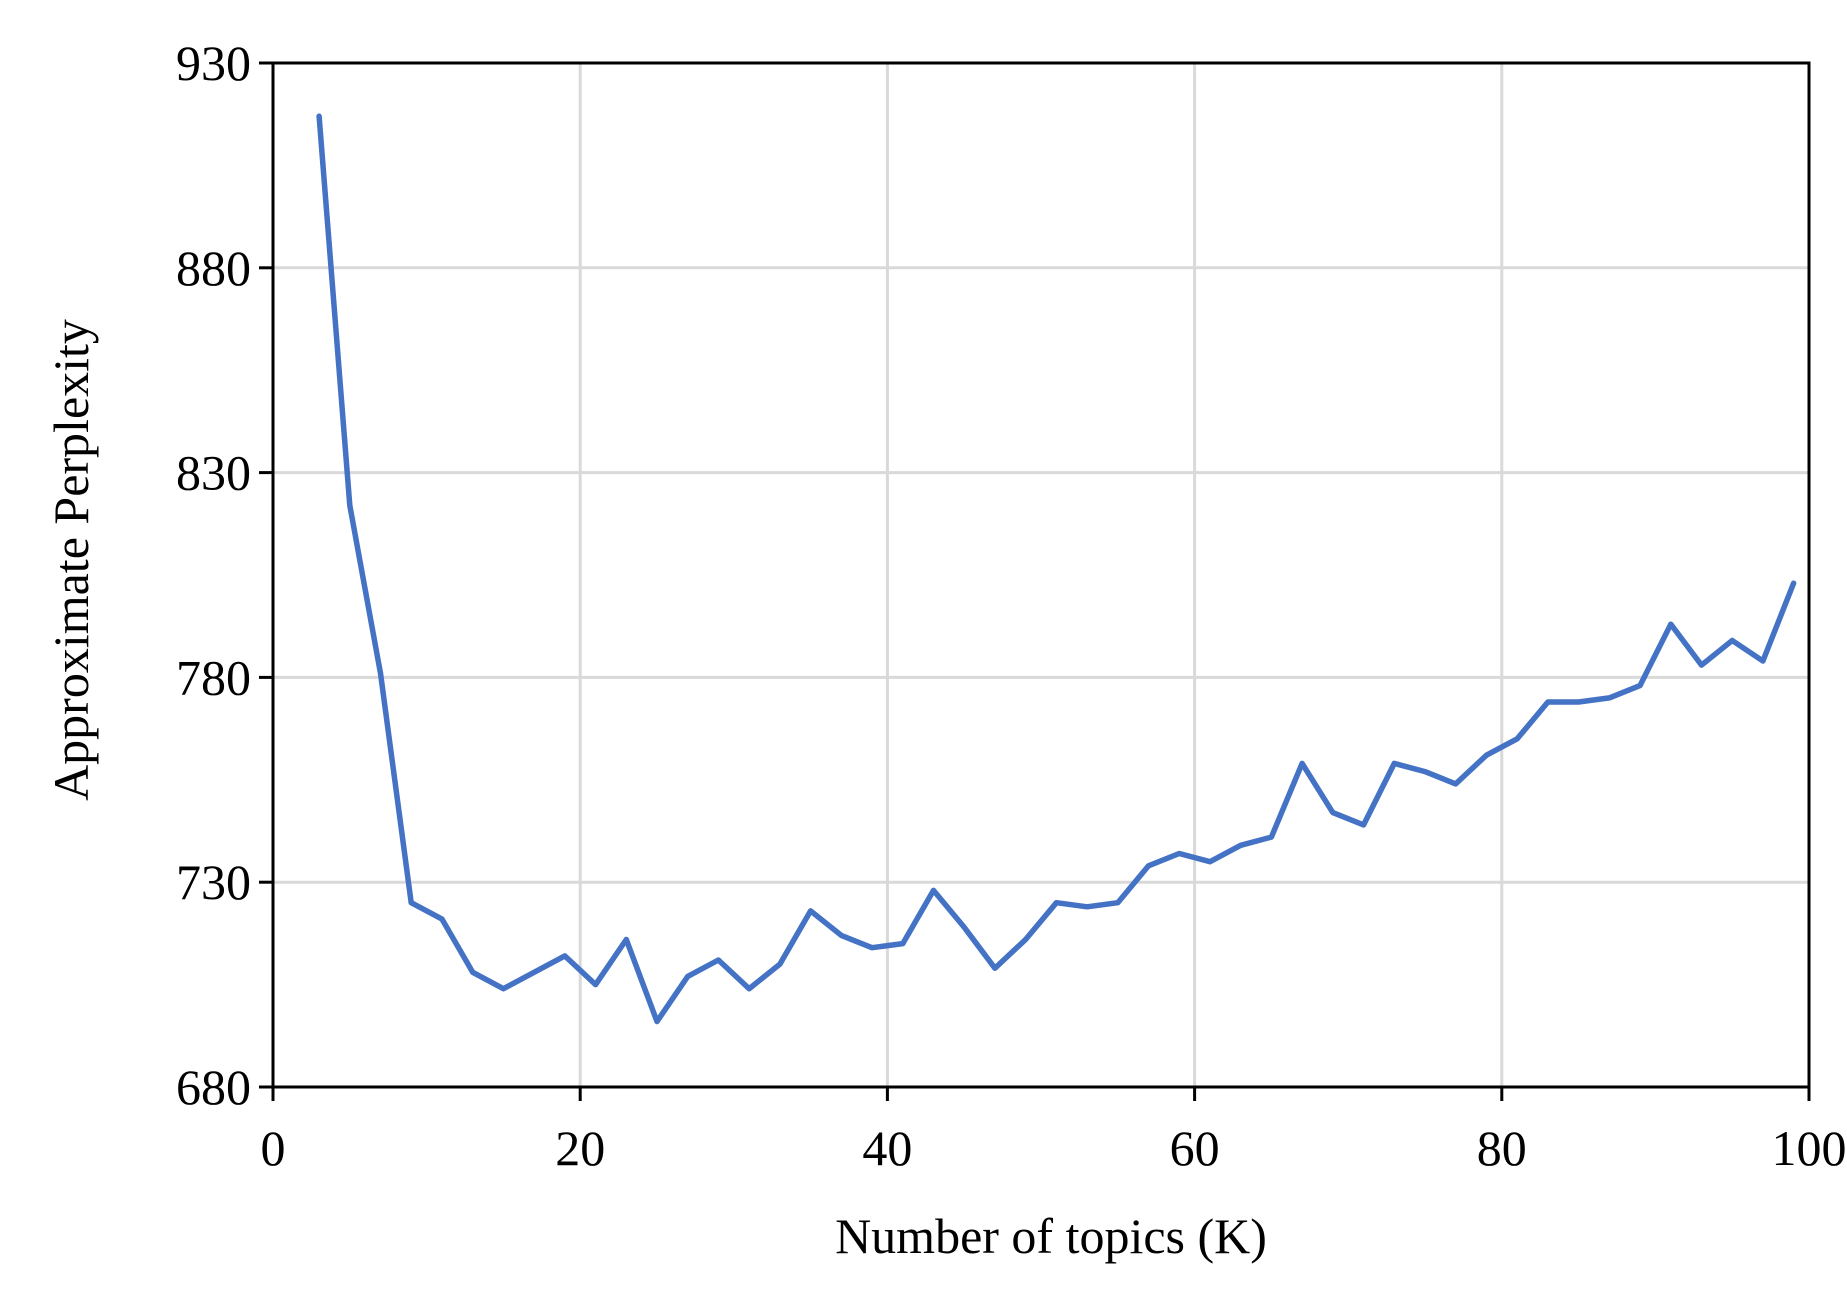  I want to click on x-tick-label: 20, so click(580, 1148).